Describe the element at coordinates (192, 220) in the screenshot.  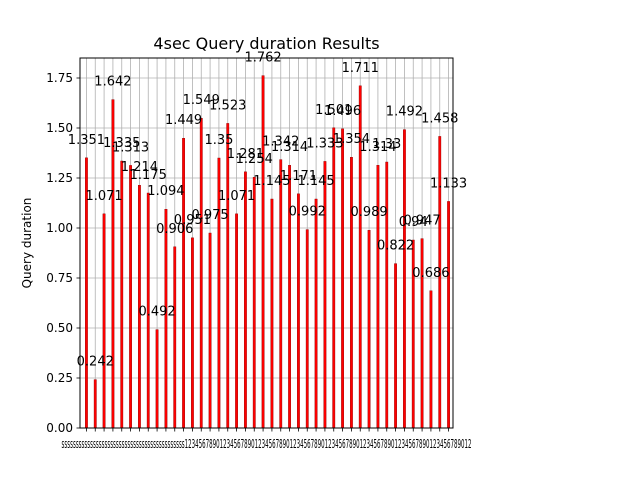
I see `data-label: 0.951` at that location.